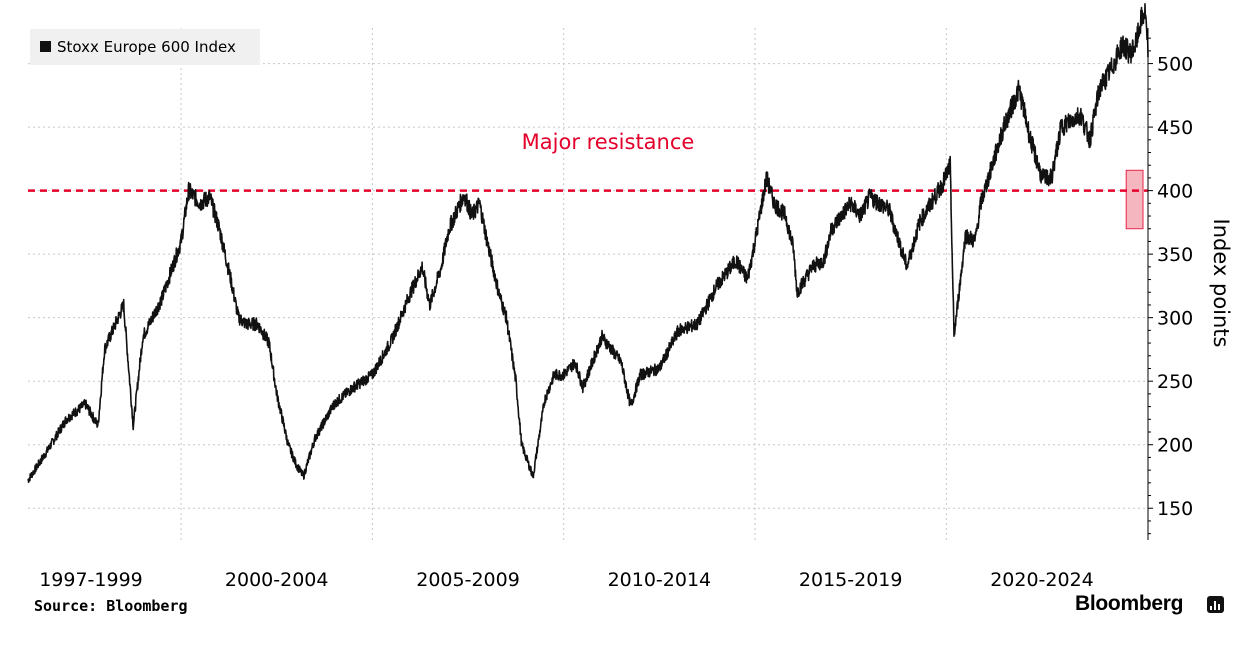 The image size is (1256, 652). Describe the element at coordinates (277, 580) in the screenshot. I see `x-period-label: 2000-2004` at that location.